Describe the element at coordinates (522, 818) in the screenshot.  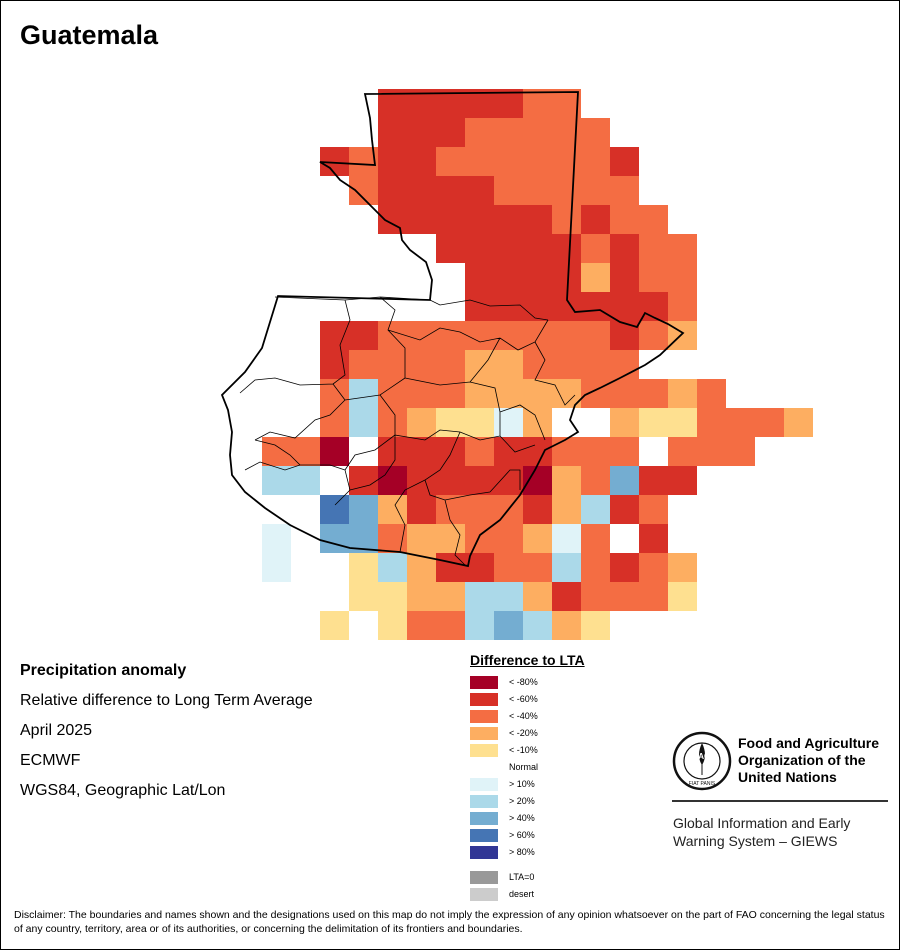
I see `legend-label: > 40%` at that location.